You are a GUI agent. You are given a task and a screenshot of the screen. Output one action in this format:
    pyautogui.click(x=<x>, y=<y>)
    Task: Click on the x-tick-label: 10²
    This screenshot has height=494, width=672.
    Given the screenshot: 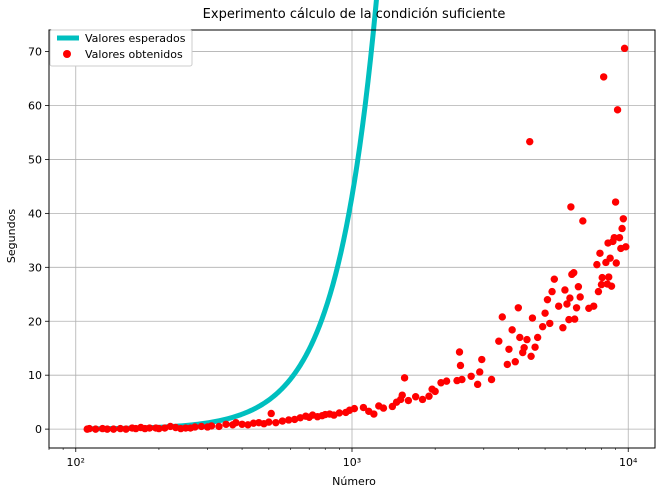 What is the action you would take?
    pyautogui.click(x=76, y=462)
    